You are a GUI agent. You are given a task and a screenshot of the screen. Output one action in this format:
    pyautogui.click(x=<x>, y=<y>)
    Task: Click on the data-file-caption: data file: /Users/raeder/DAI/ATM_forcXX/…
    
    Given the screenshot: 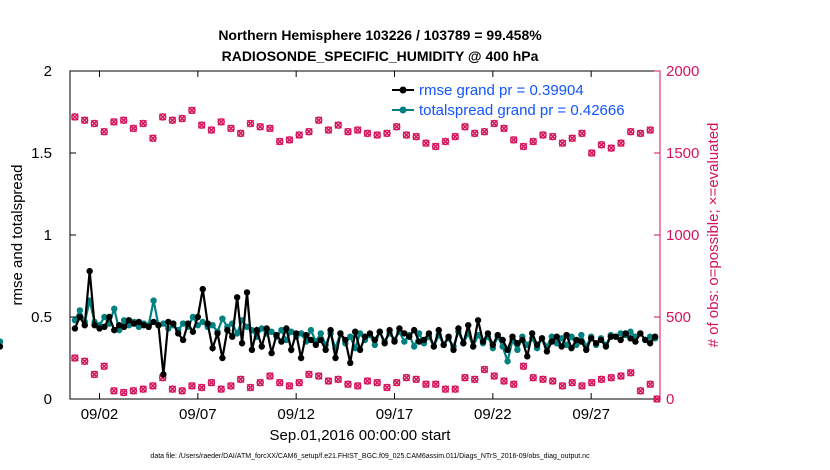 What is the action you would take?
    pyautogui.click(x=370, y=456)
    